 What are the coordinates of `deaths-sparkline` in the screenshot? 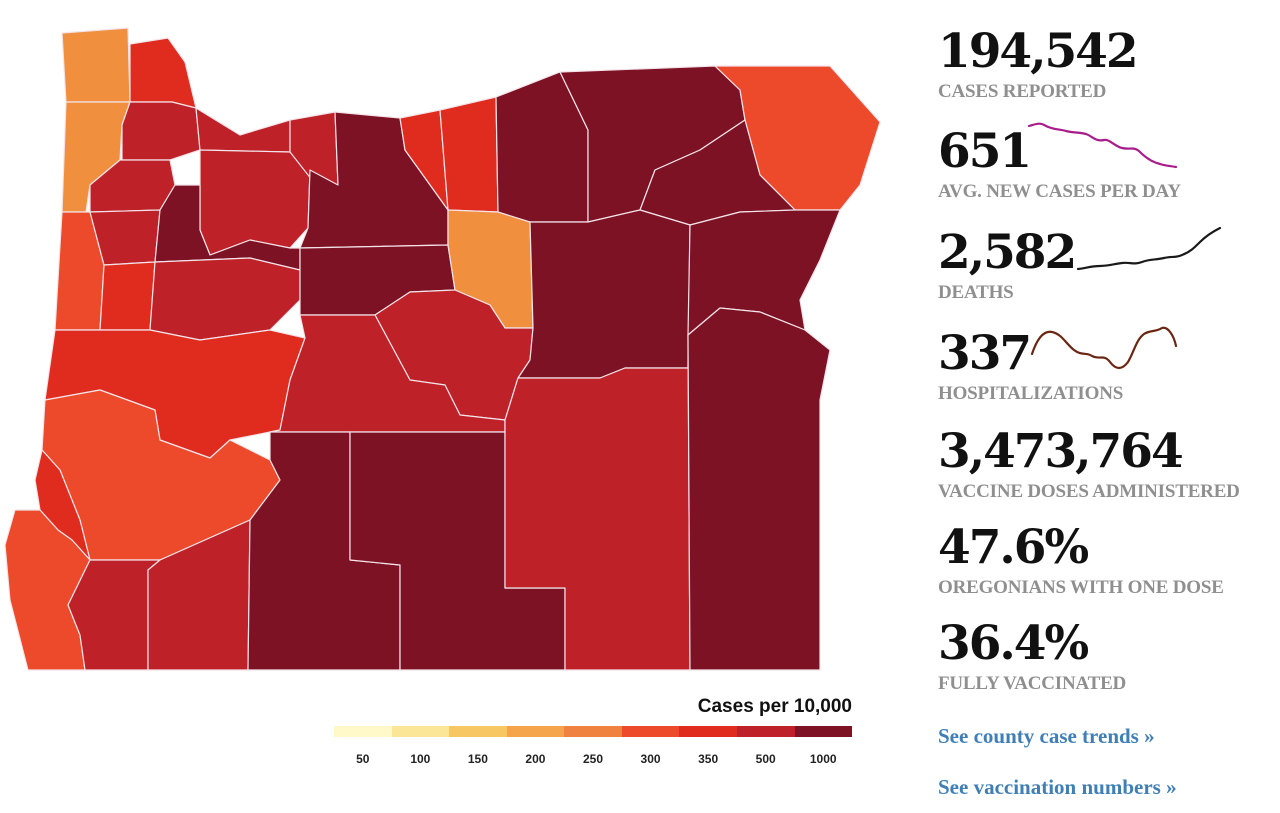 It's located at (1149, 248).